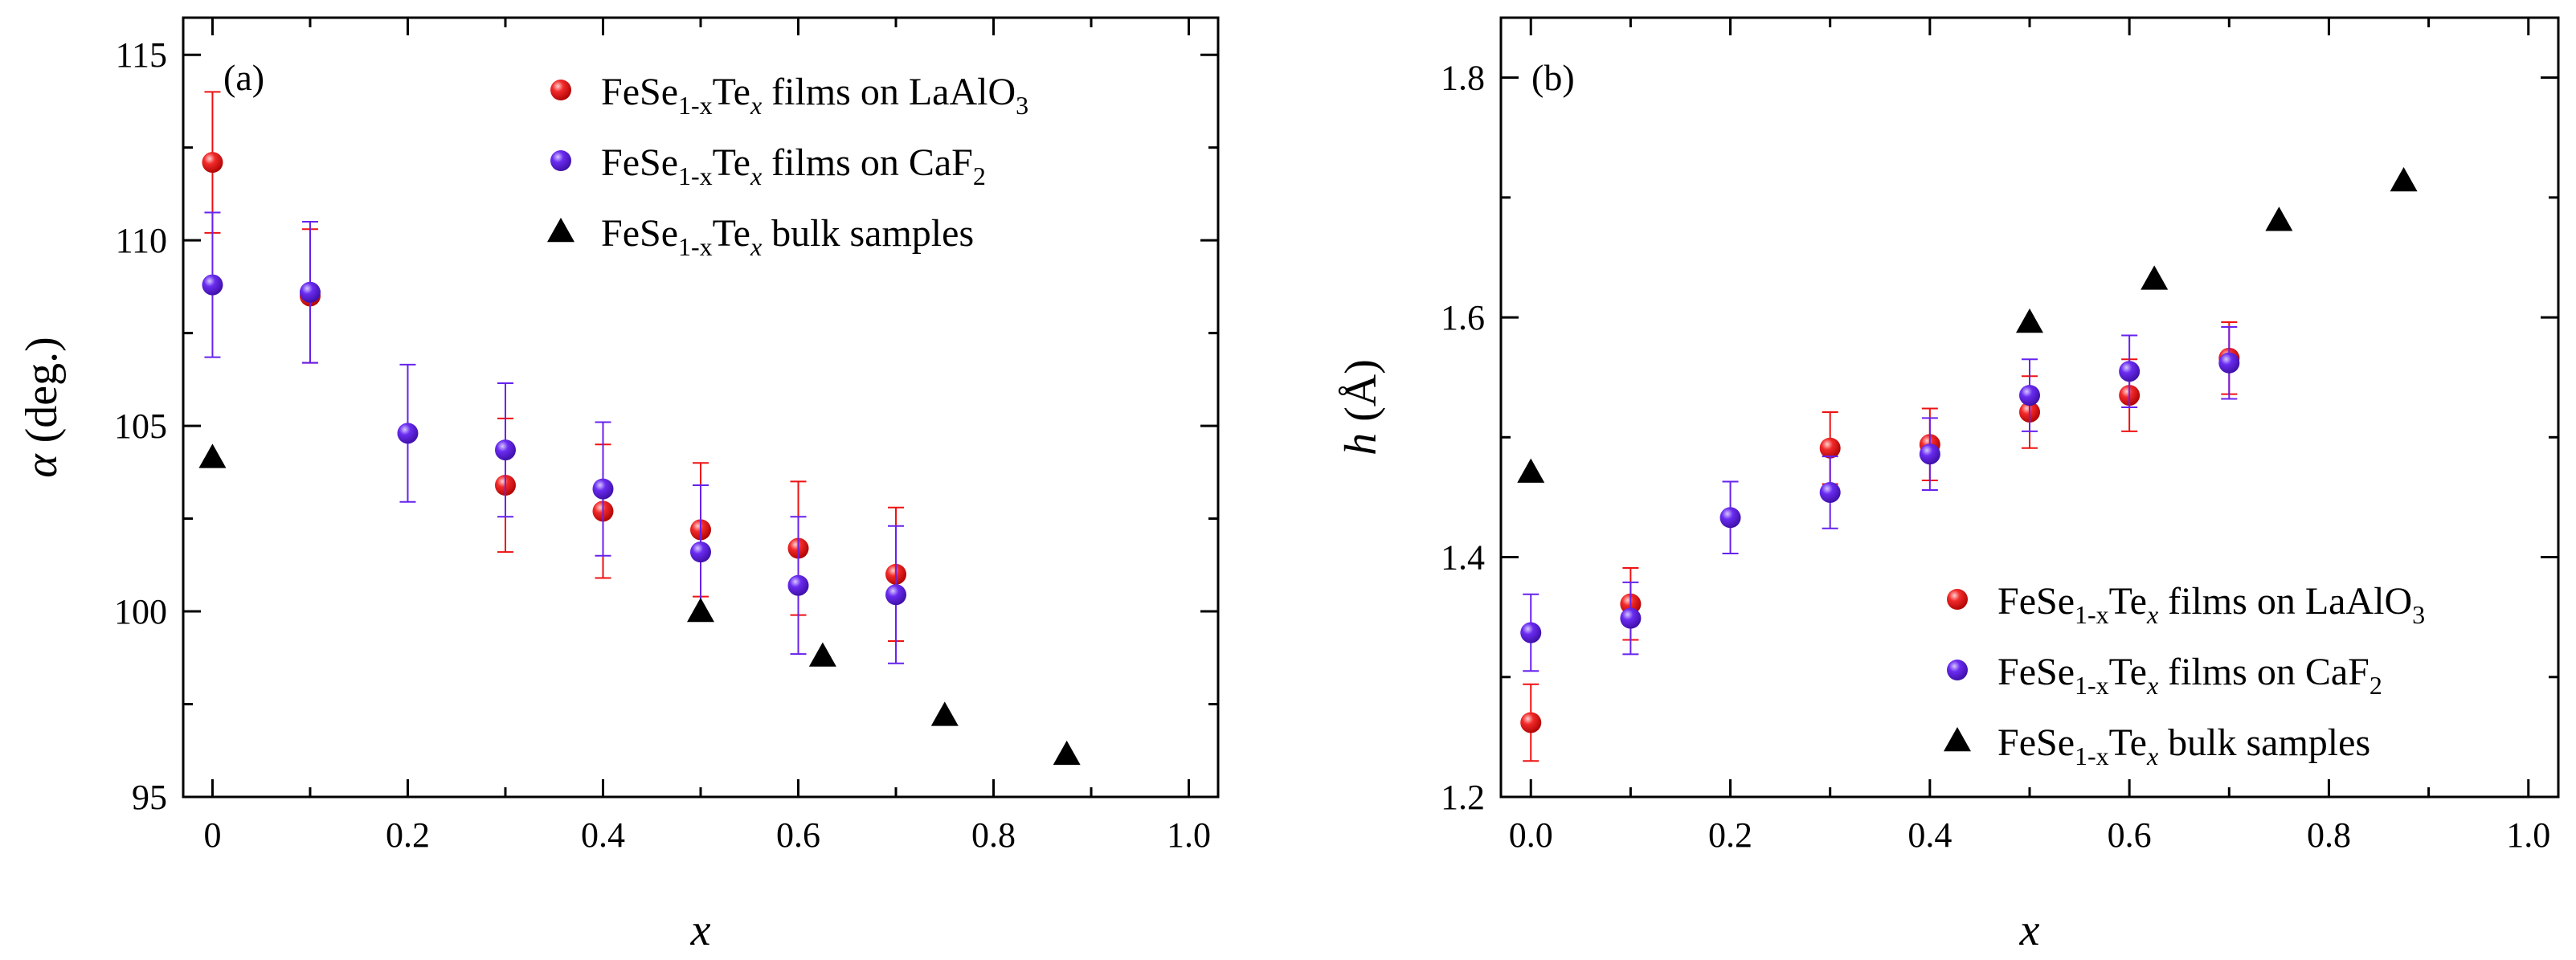 This screenshot has width=2576, height=960. What do you see at coordinates (1361, 390) in the screenshot?
I see `y-axis-unit: (Å)` at bounding box center [1361, 390].